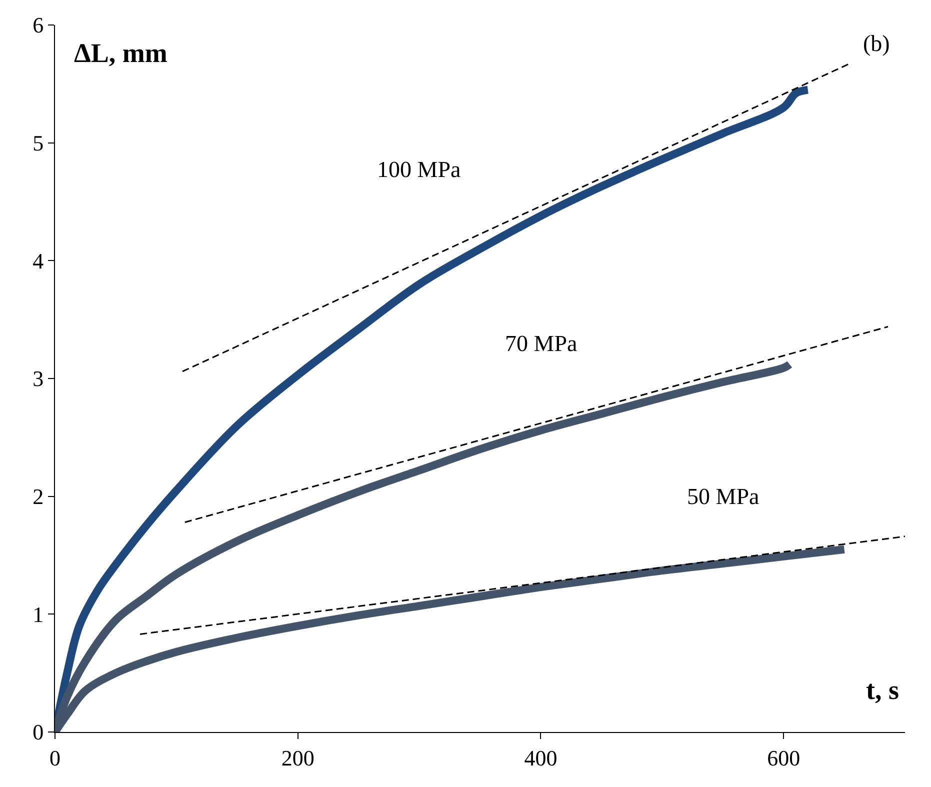 Image resolution: width=931 pixels, height=787 pixels. What do you see at coordinates (38, 25) in the screenshot?
I see `y-tick-label: 6` at bounding box center [38, 25].